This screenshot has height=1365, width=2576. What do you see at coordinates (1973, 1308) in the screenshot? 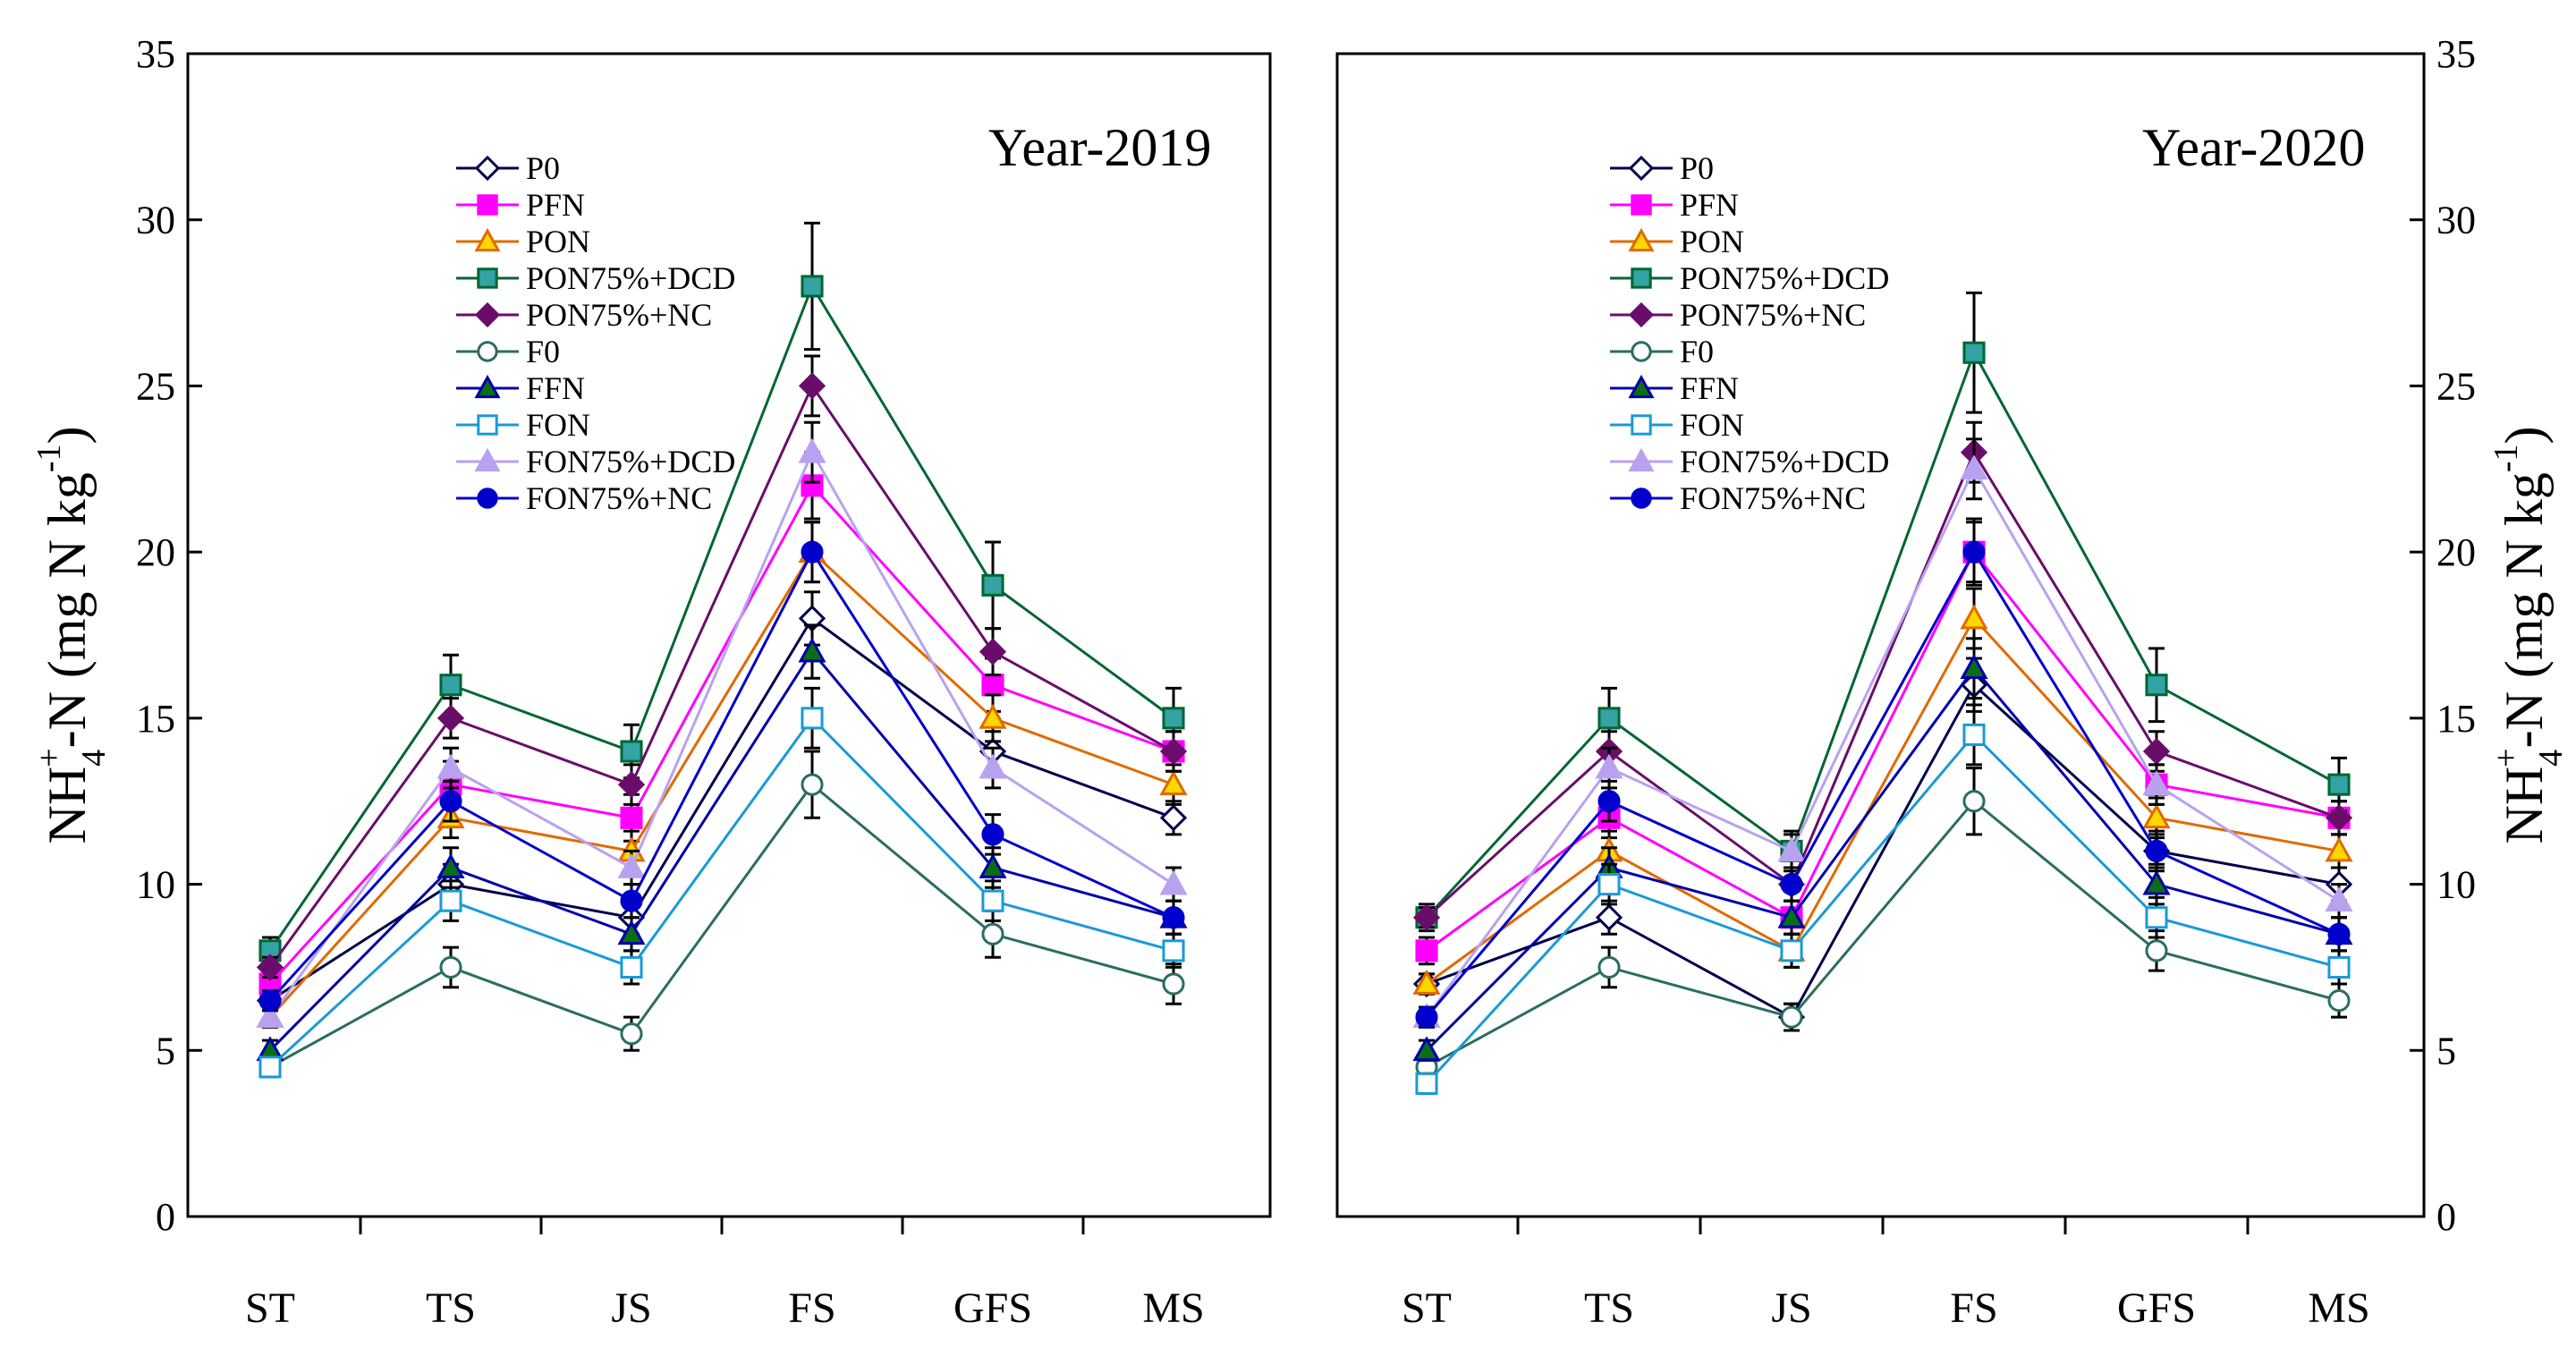
I see `p2020-xlabel-fs: FS` at bounding box center [1973, 1308].